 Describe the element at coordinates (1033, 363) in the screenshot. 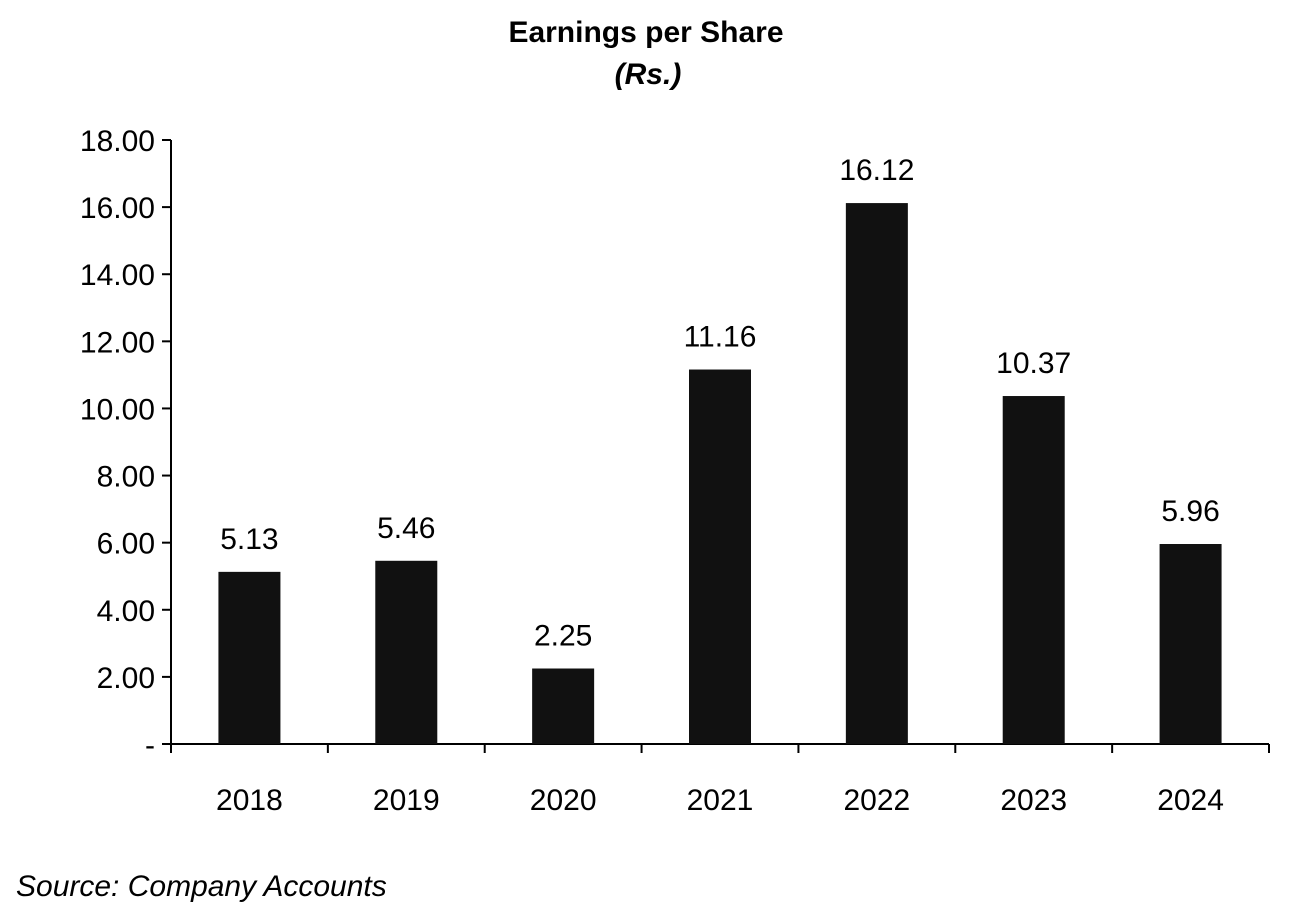

I see `data-label-2023: 10.37` at that location.